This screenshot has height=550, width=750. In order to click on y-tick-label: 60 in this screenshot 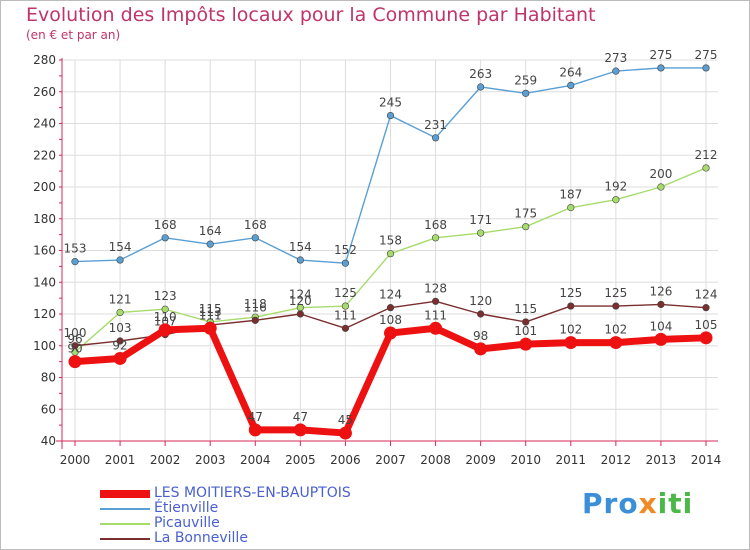, I will do `click(48, 409)`.